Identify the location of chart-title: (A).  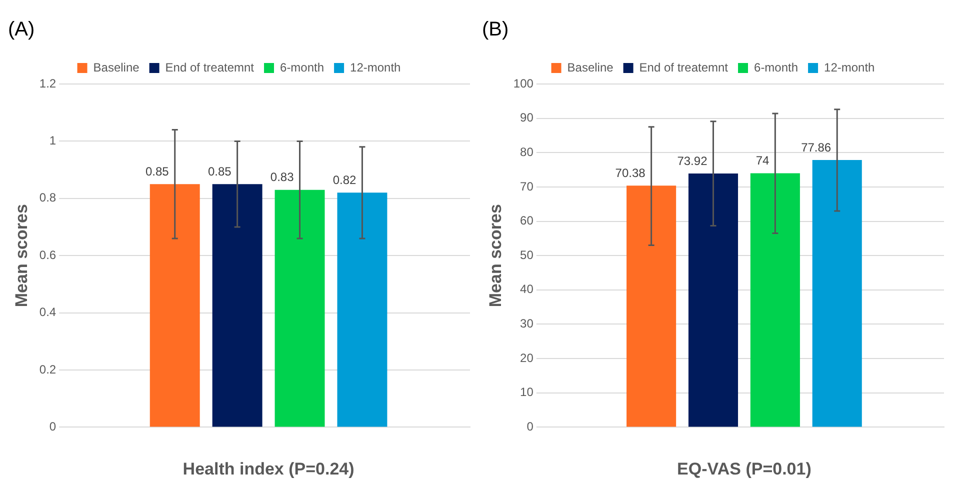
(21, 29).